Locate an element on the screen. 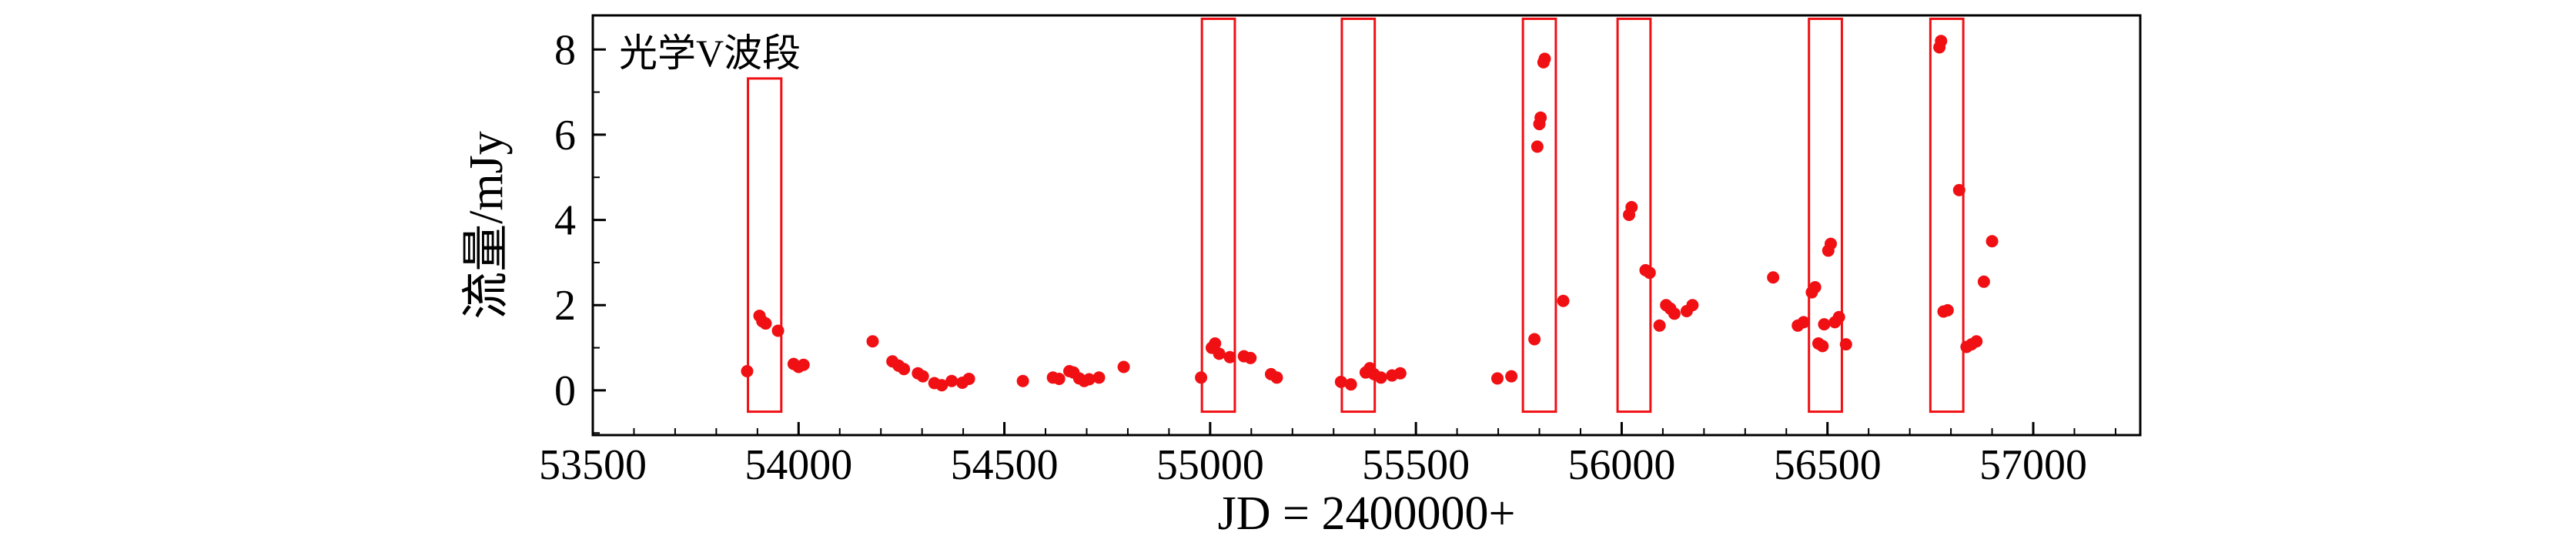 This screenshot has height=546, width=2576. y-tick-label: 0 is located at coordinates (565, 391).